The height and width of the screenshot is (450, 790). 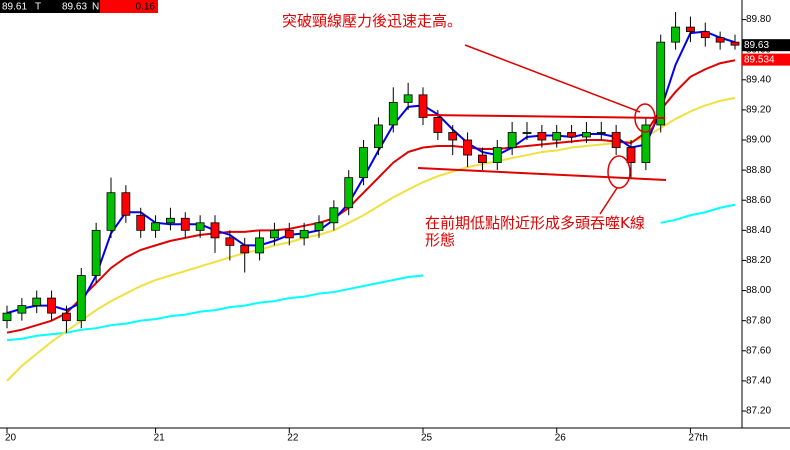 What do you see at coordinates (758, 79) in the screenshot?
I see `y-tick-label: 89.40` at bounding box center [758, 79].